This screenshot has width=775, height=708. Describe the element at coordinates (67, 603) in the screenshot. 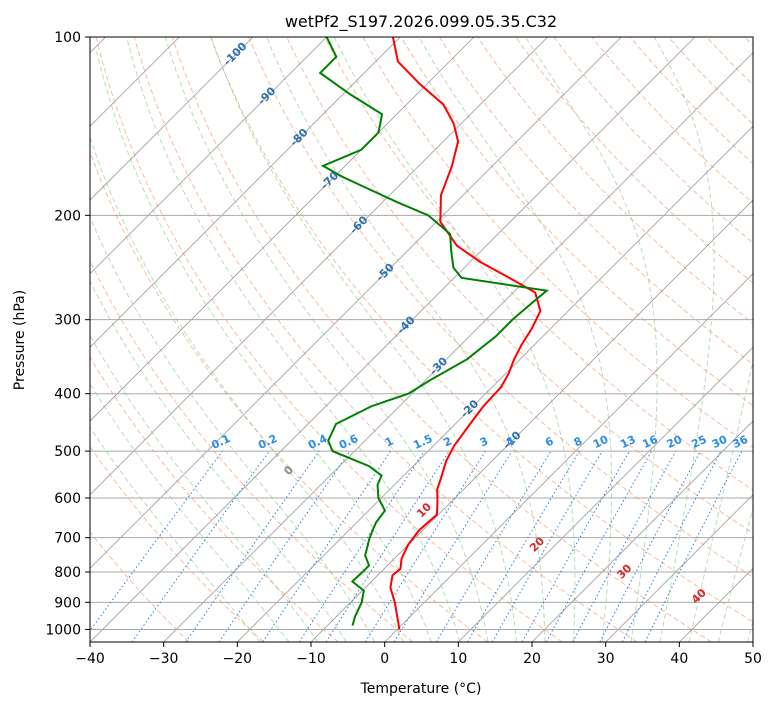

I see `y-tick-label: 900` at that location.